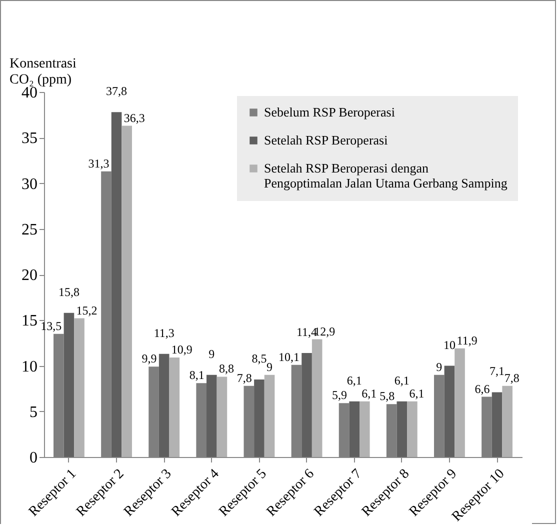  What do you see at coordinates (34, 412) in the screenshot?
I see `y-tick-label: 5` at bounding box center [34, 412].